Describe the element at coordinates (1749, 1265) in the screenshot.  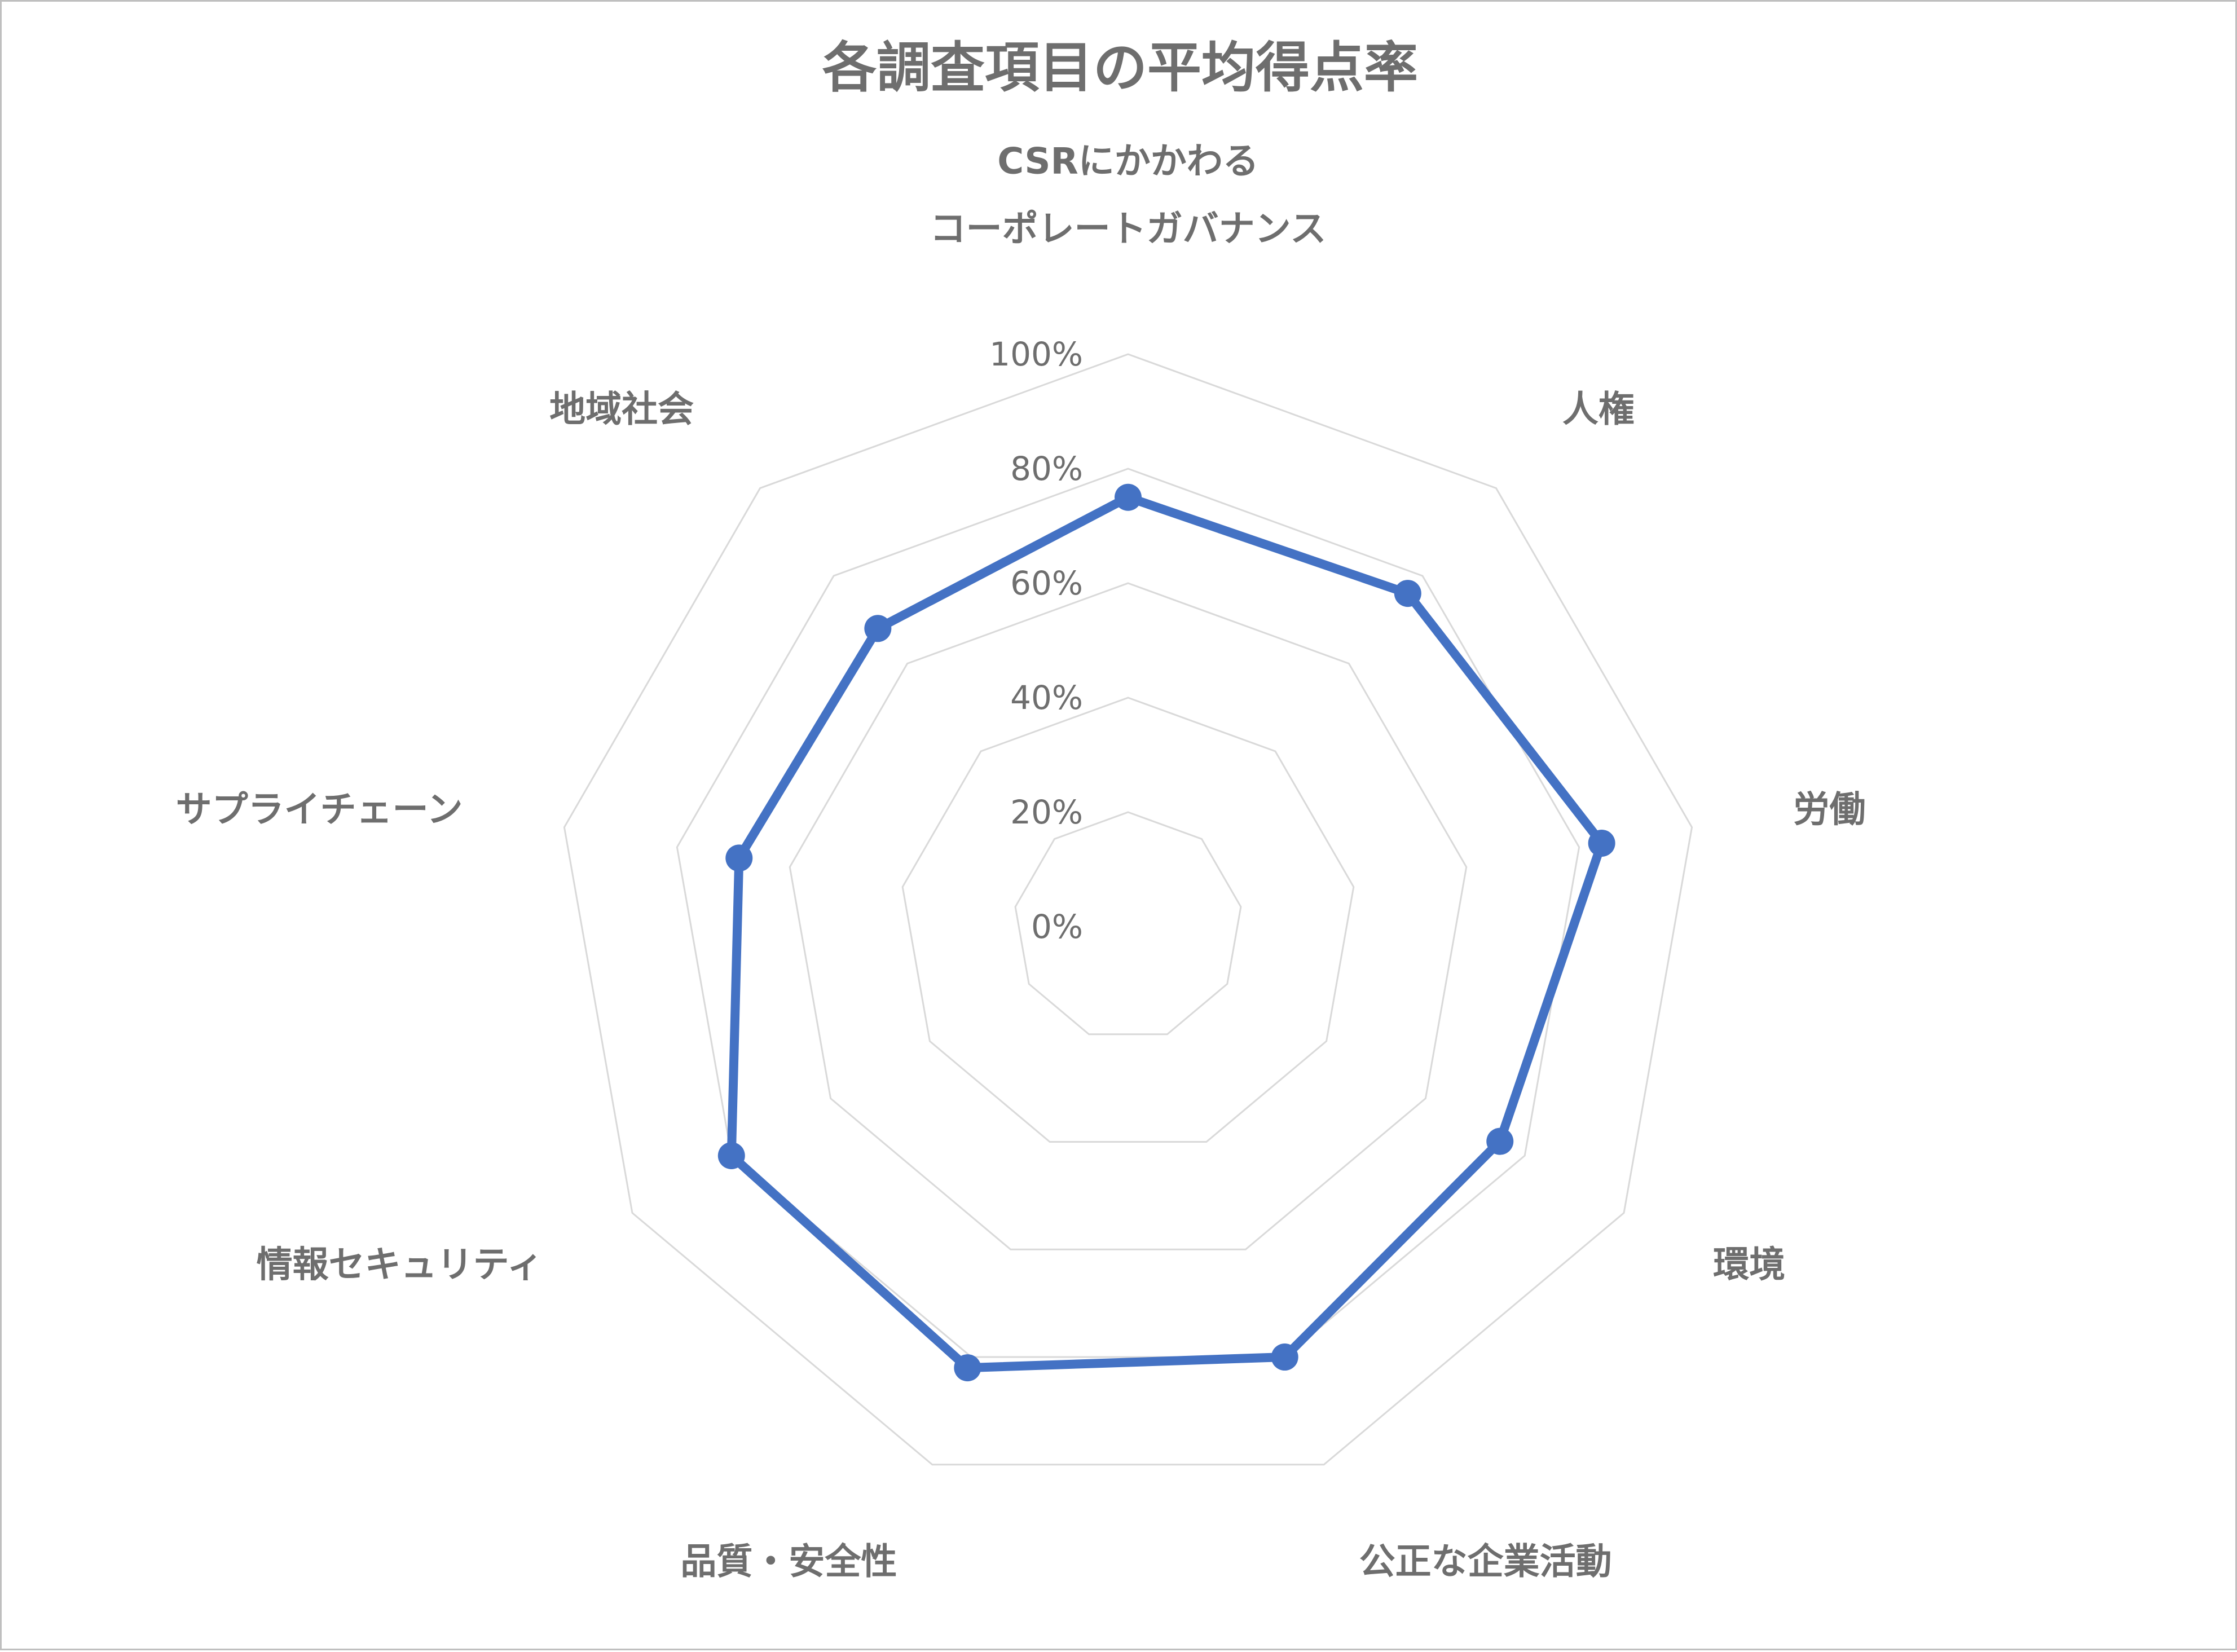
I see `category-label: 環境` at that location.